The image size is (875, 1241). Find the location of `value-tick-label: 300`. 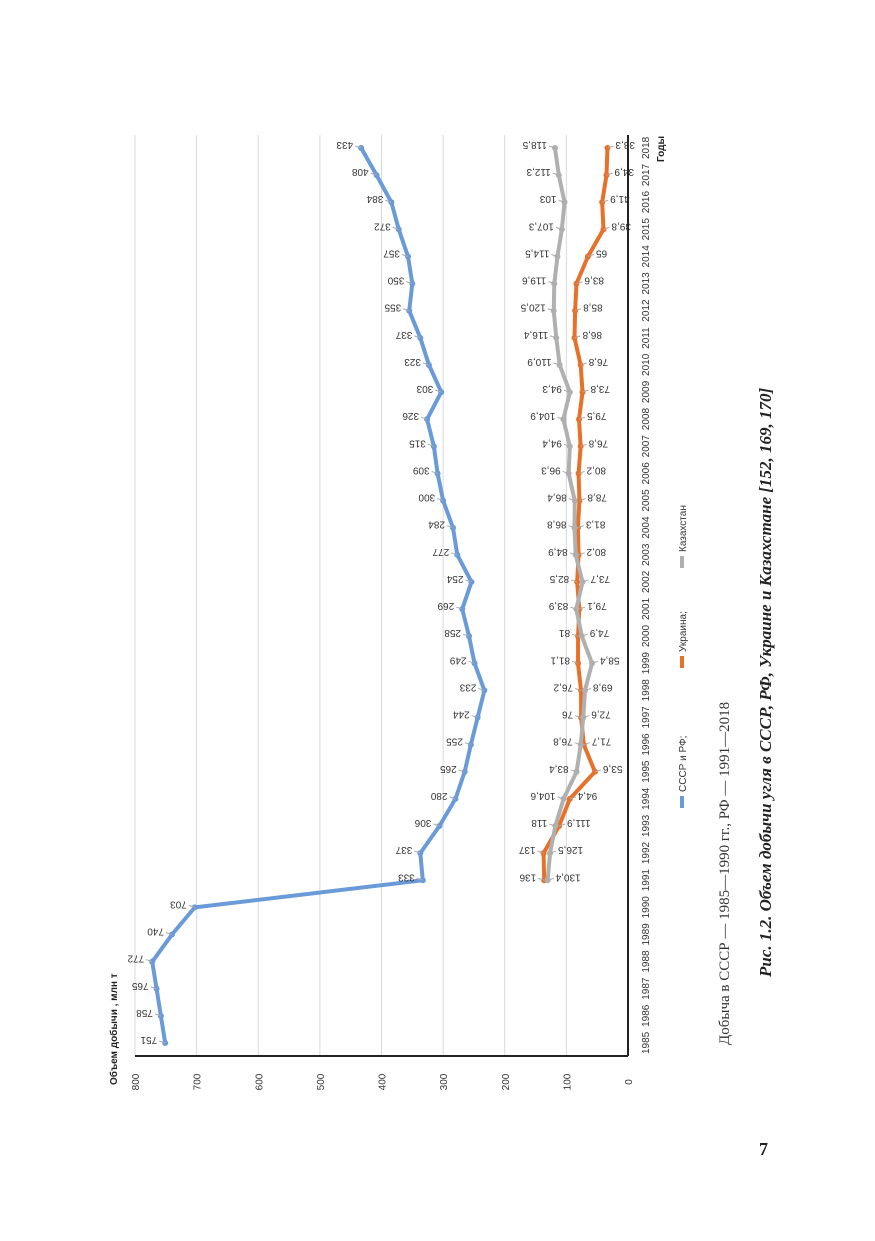

value-tick-label: 300 is located at coordinates (444, 1081).